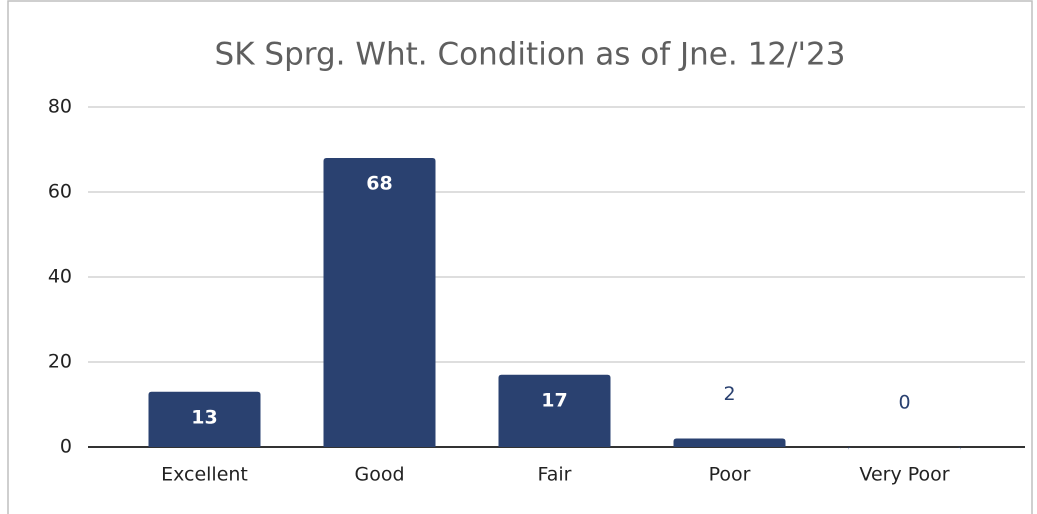 This screenshot has height=514, width=1037. I want to click on data-label: 2, so click(729, 394).